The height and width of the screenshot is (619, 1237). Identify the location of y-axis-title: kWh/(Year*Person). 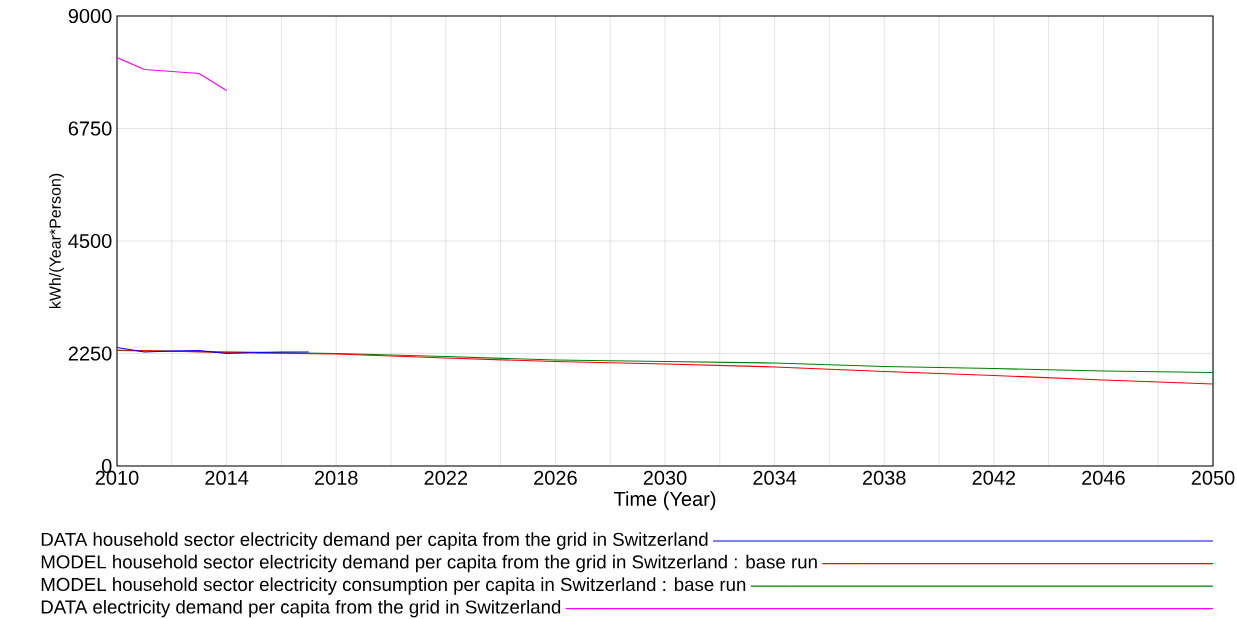
(56, 241).